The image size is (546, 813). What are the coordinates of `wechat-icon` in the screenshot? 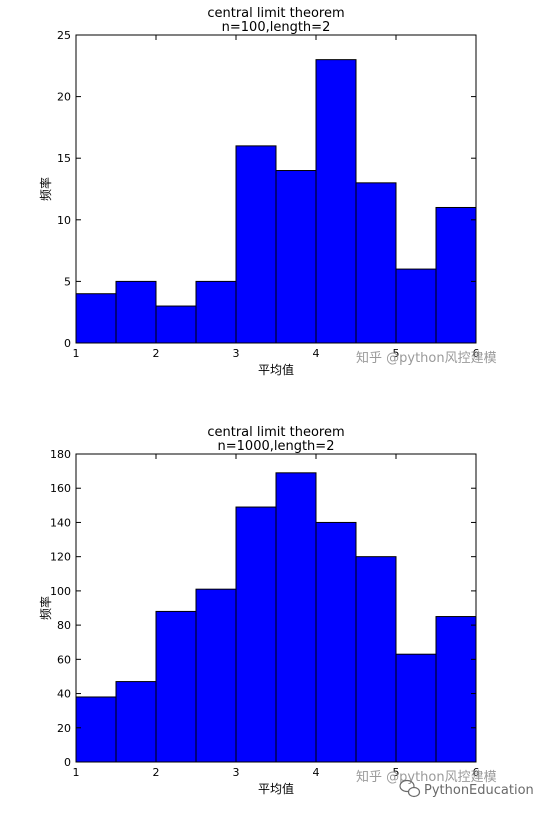 It's located at (410, 788).